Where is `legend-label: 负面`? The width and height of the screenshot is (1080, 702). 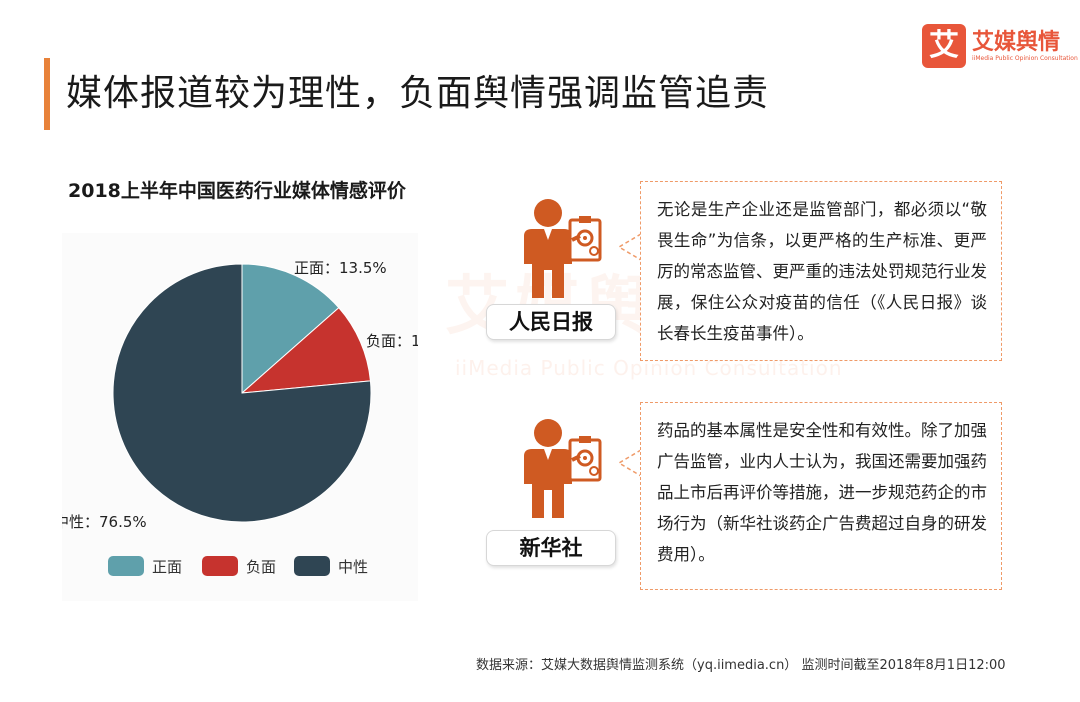 legend-label: 负面 is located at coordinates (261, 567).